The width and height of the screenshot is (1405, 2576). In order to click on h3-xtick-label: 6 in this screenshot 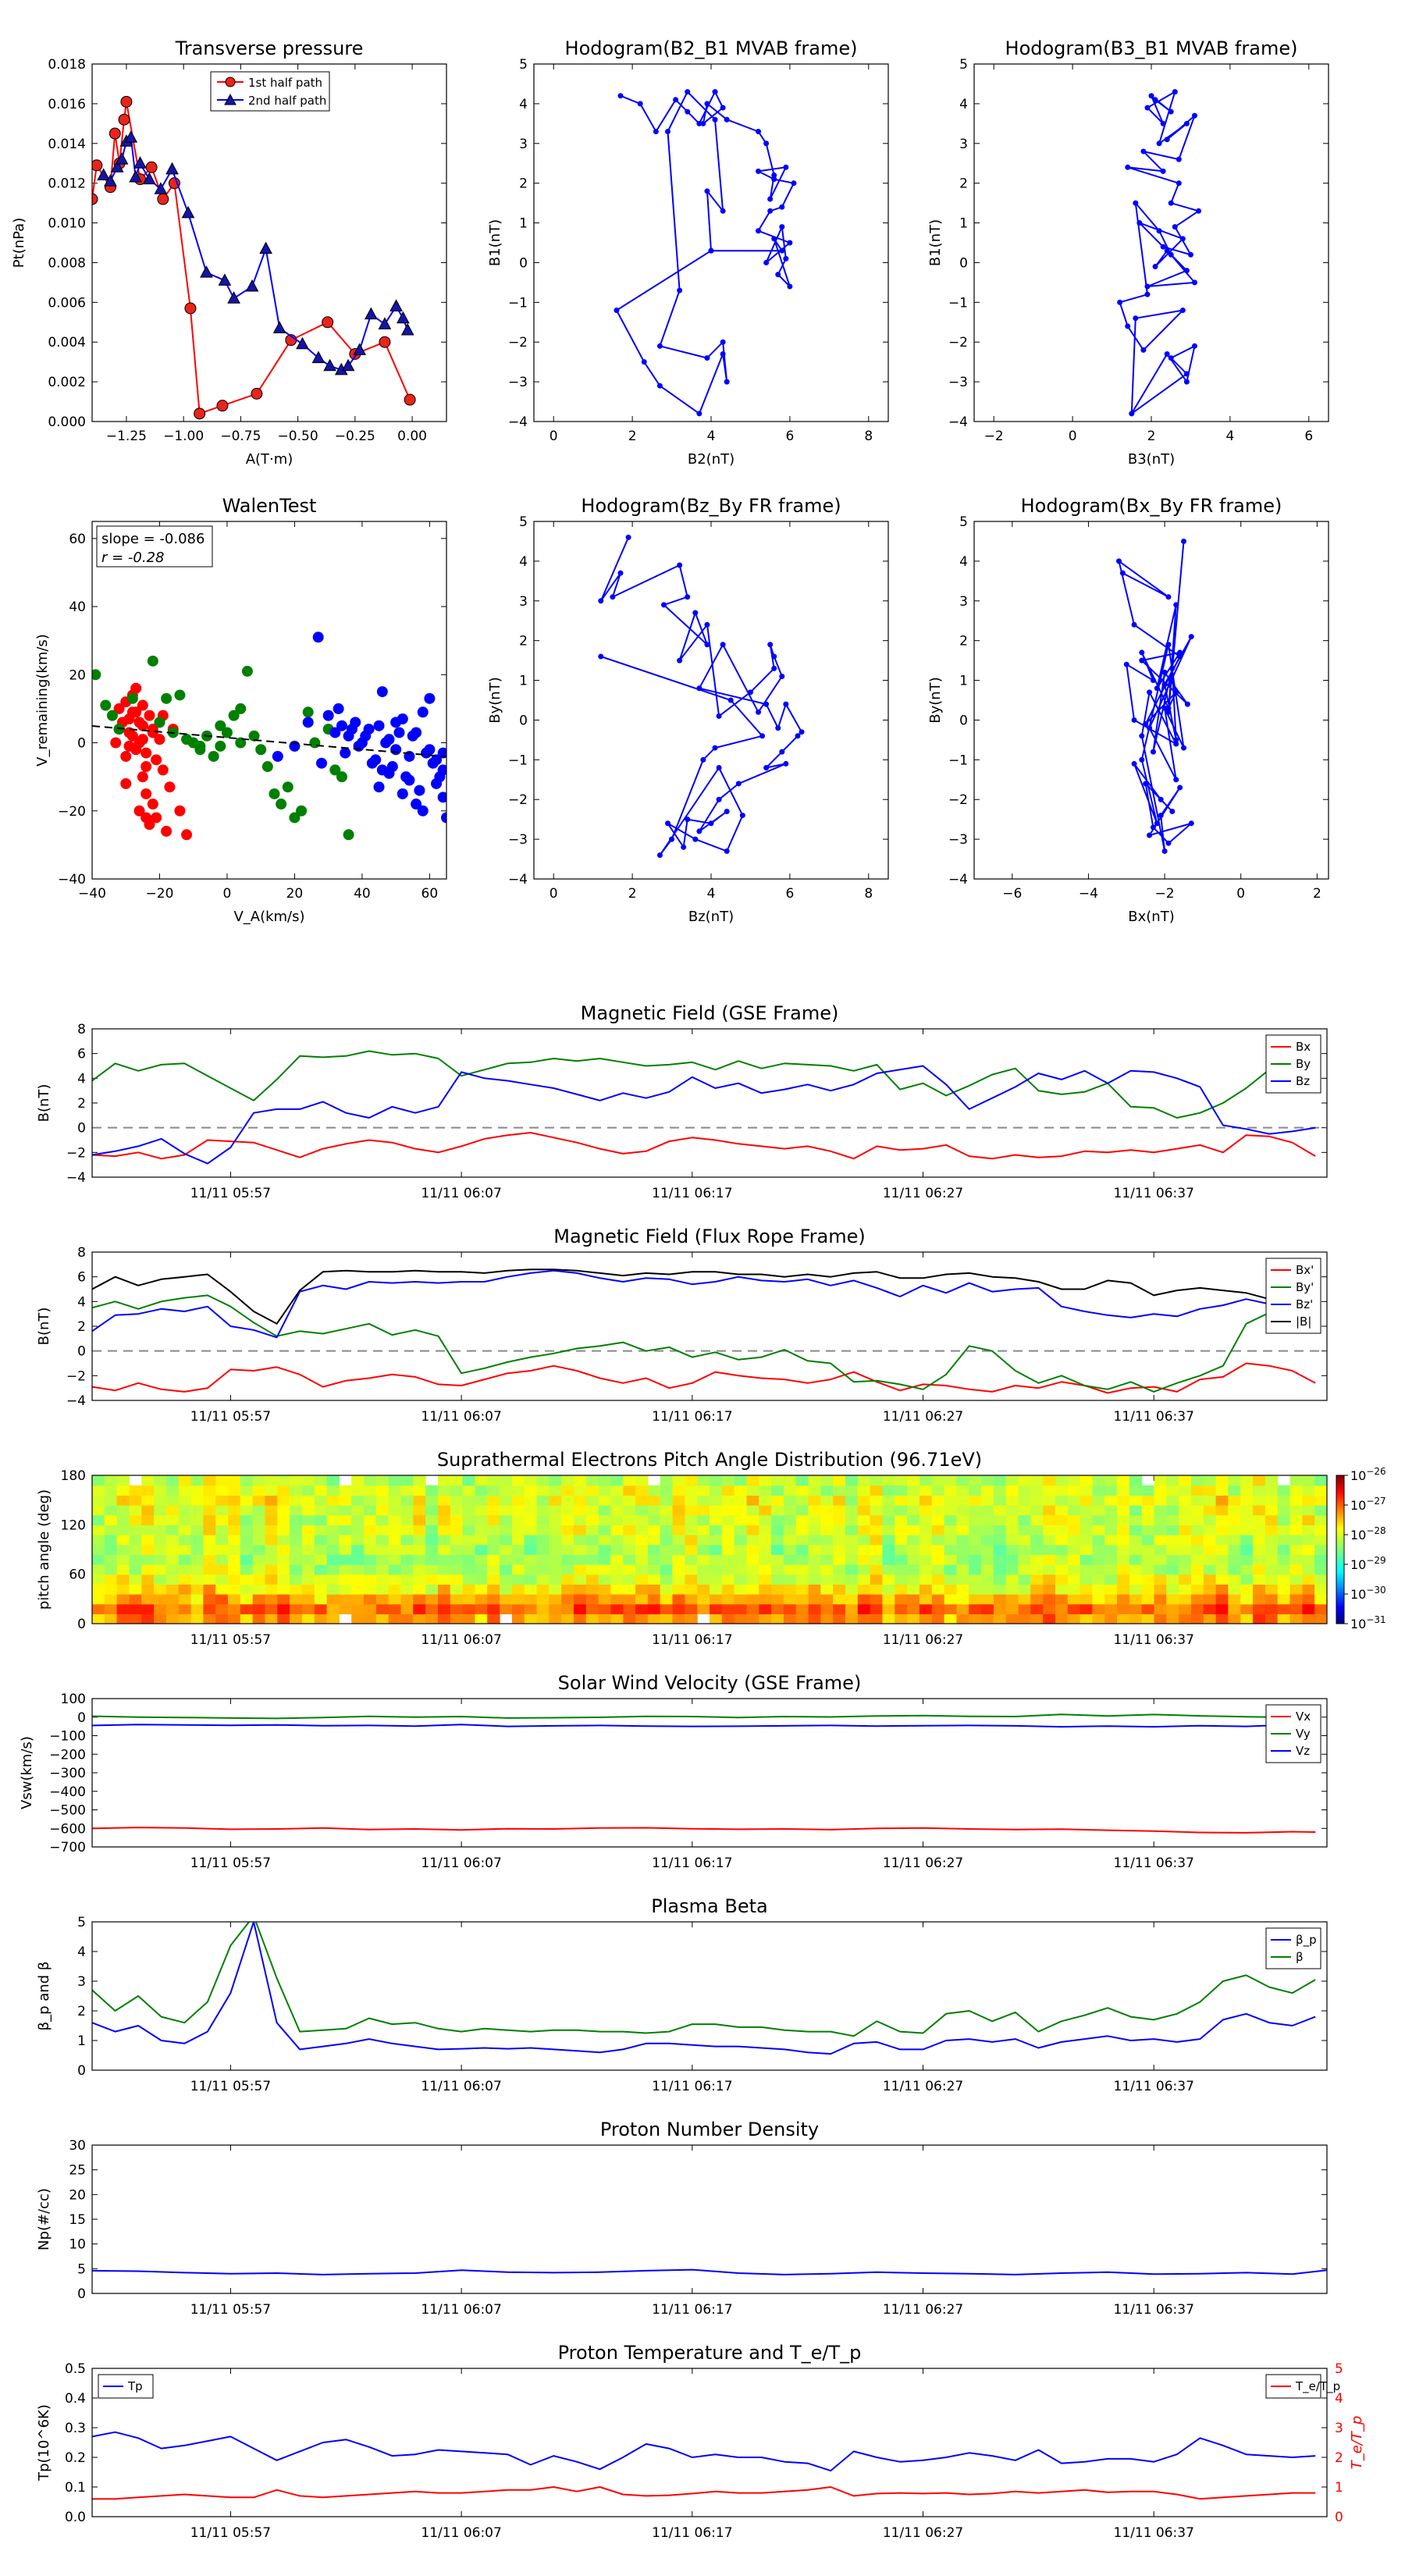, I will do `click(789, 894)`.